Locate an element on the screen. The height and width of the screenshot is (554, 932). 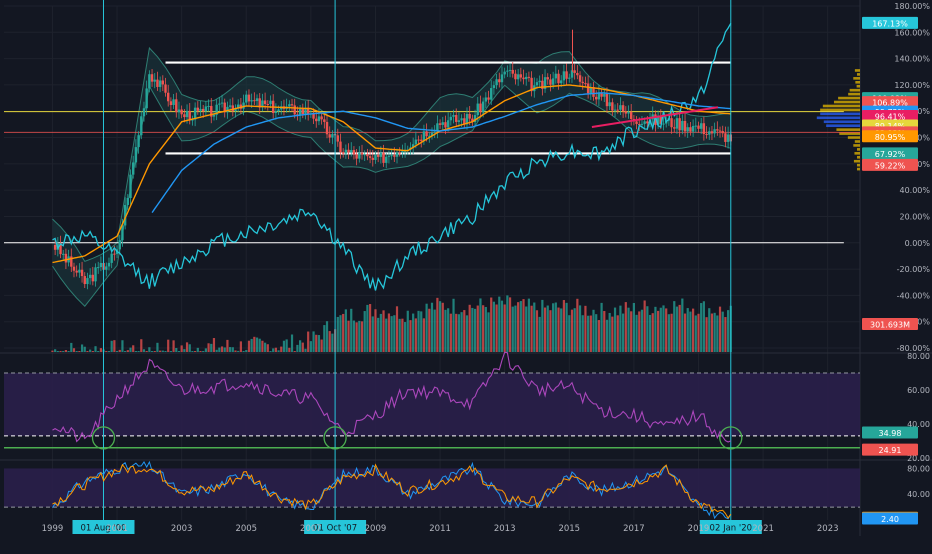
price-axis-tick: 160.00% is located at coordinates (912, 32).